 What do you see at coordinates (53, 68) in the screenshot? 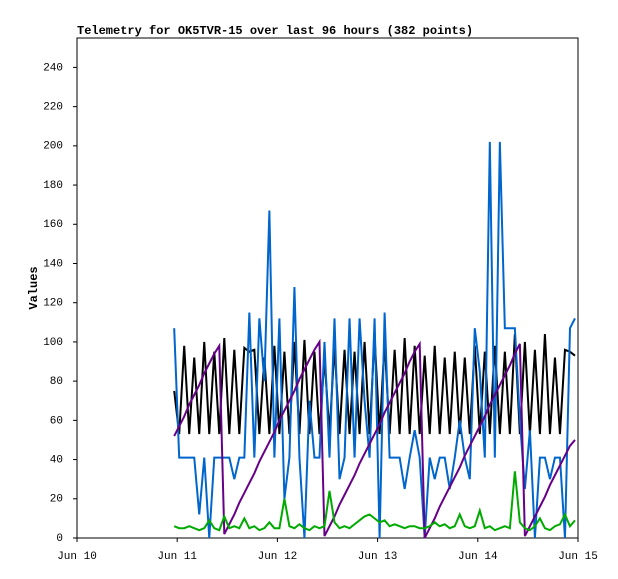
I see `y-tick-label: 240` at bounding box center [53, 68].